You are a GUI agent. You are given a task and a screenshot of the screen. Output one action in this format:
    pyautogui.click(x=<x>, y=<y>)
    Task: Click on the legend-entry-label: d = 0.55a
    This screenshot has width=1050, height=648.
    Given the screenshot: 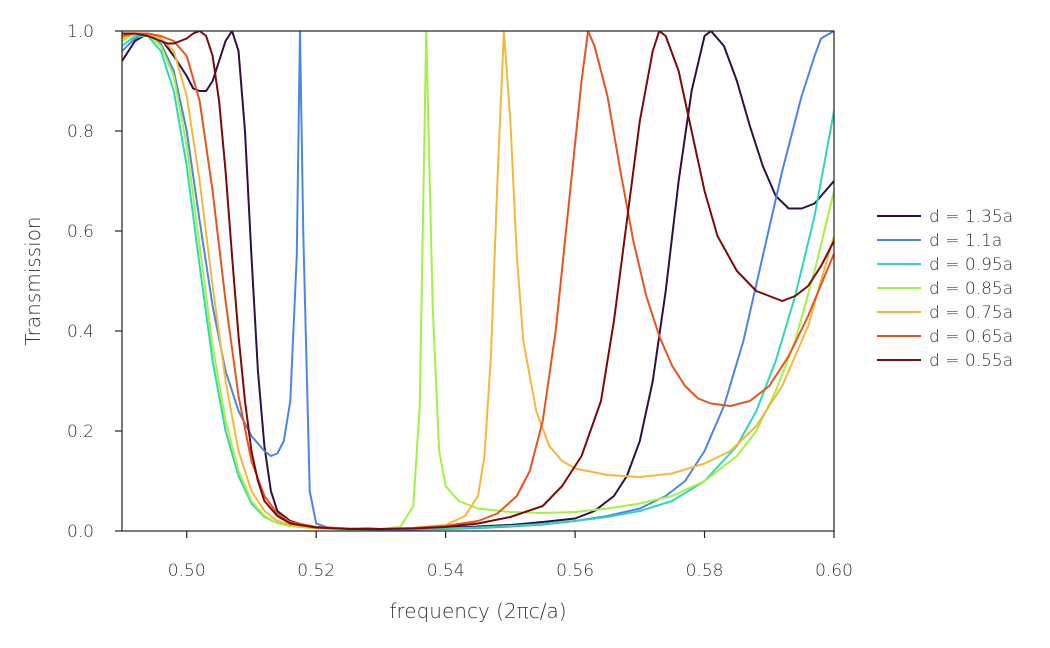 What is the action you would take?
    pyautogui.click(x=971, y=361)
    